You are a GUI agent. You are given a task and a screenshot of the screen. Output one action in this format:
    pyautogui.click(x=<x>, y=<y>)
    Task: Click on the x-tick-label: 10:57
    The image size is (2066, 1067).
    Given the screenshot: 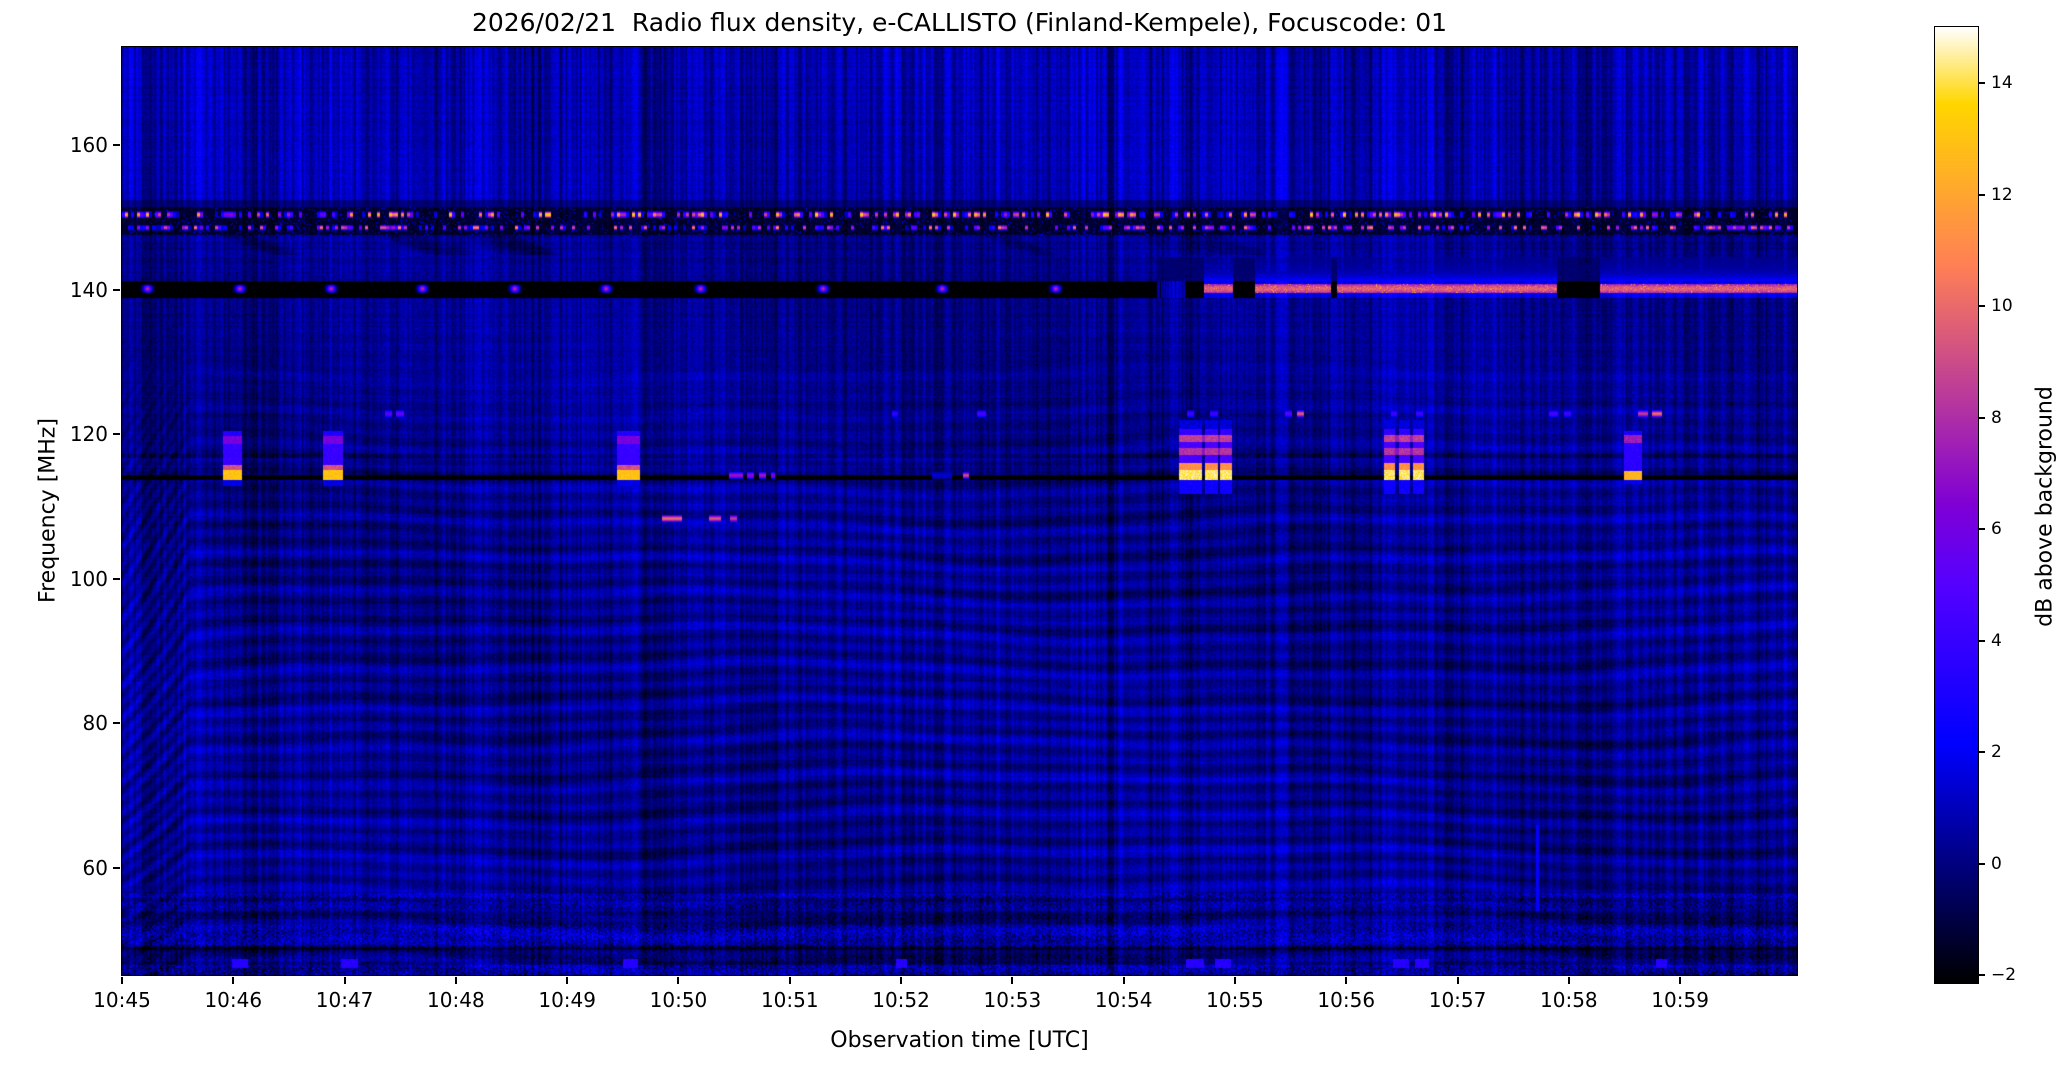 What is the action you would take?
    pyautogui.click(x=1457, y=1000)
    